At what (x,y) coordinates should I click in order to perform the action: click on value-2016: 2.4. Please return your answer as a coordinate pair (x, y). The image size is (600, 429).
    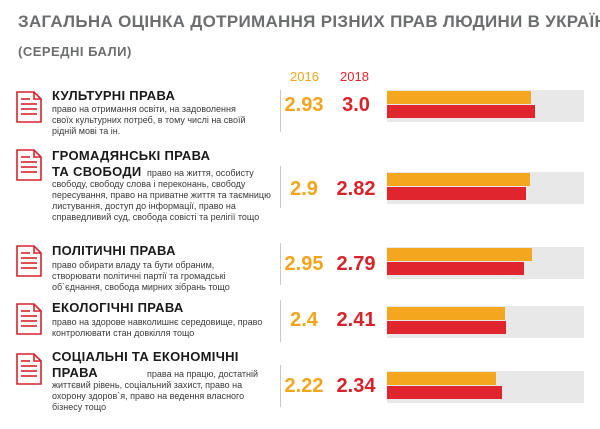
    Looking at the image, I should click on (304, 320).